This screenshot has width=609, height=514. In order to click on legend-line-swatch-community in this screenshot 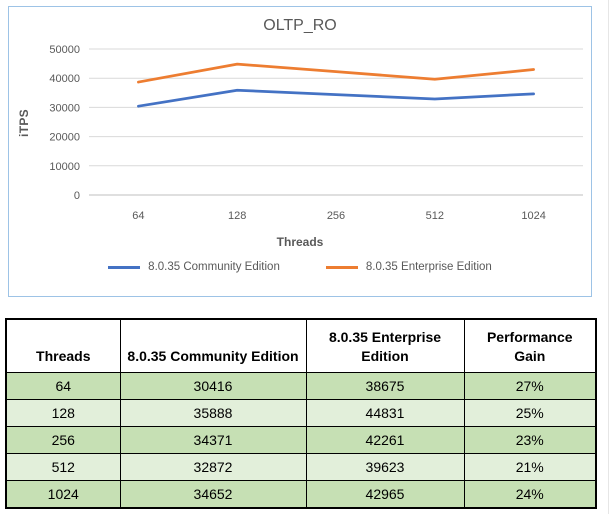, I will do `click(124, 267)`.